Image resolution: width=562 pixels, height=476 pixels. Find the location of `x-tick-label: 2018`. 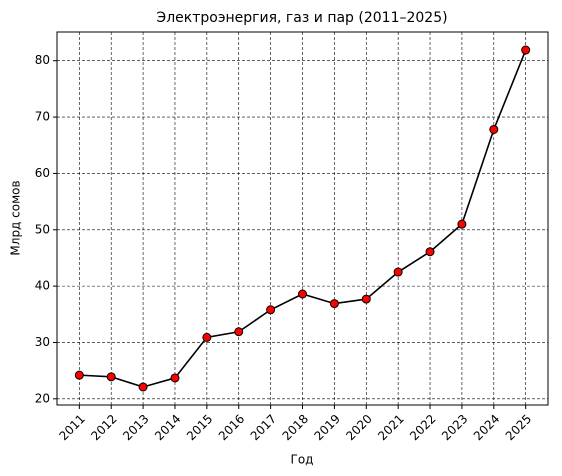

x-tick-label: 2018 is located at coordinates (295, 427).